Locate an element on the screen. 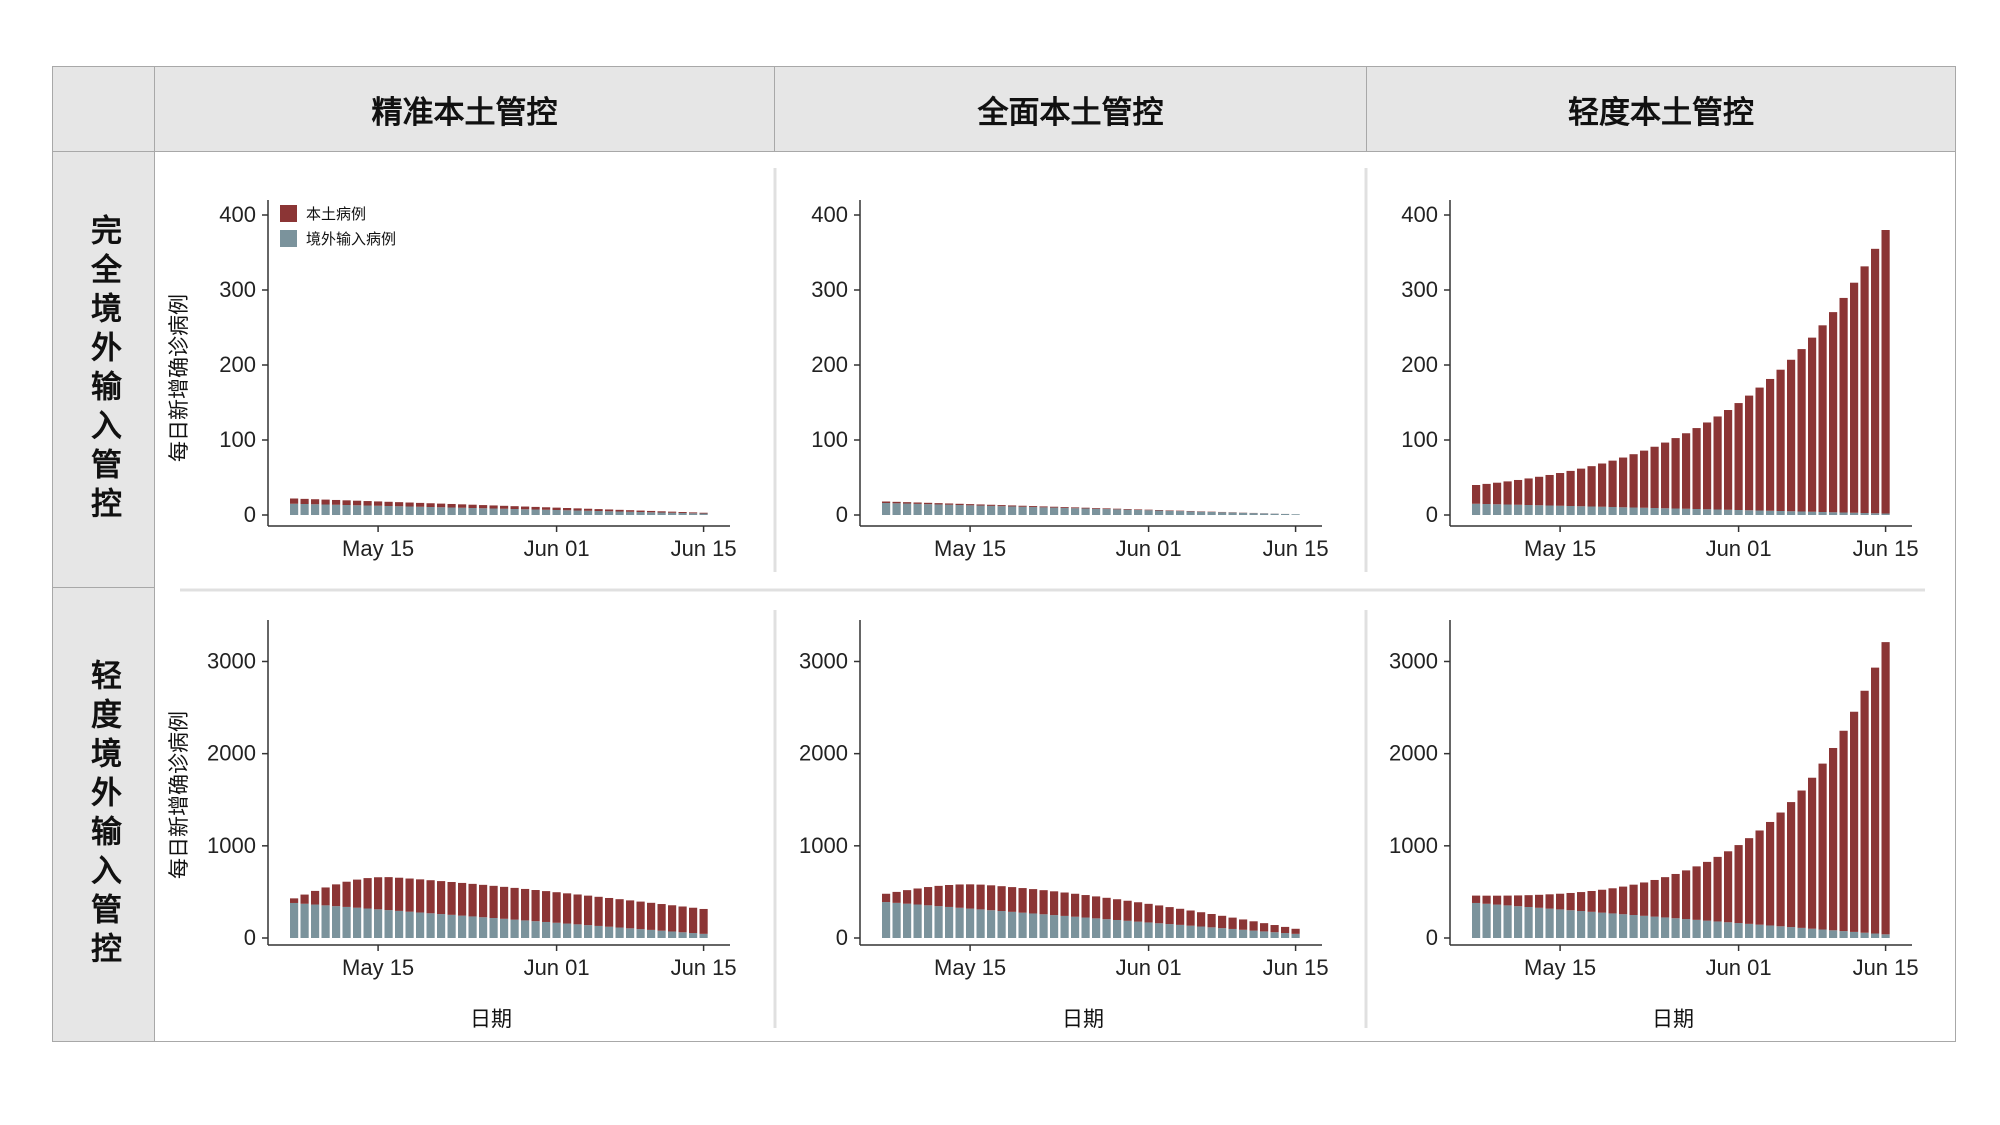 Image resolution: width=2000 pixels, height=1125 pixels. y-tick-label: 100 is located at coordinates (1419, 439).